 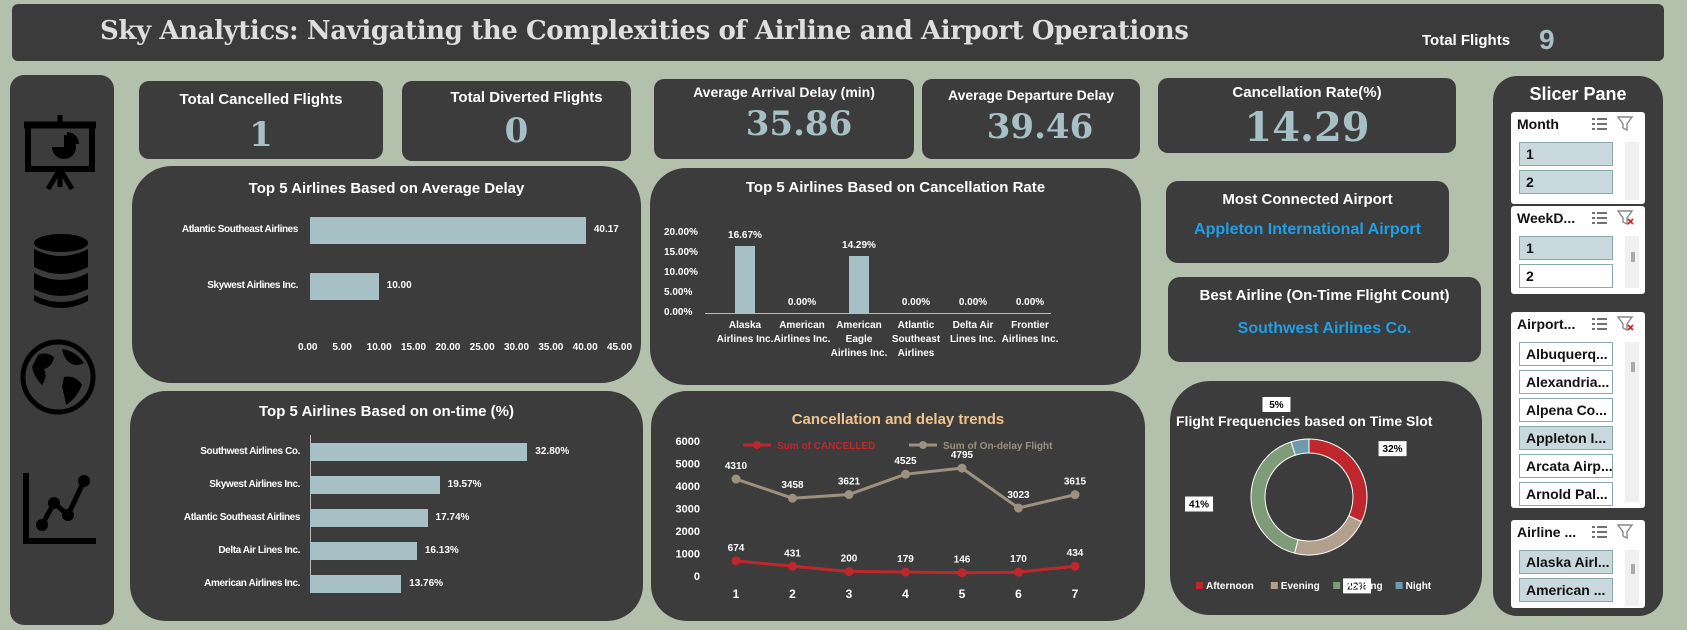 I want to click on slicer-month: Month 1 2, so click(x=1578, y=158).